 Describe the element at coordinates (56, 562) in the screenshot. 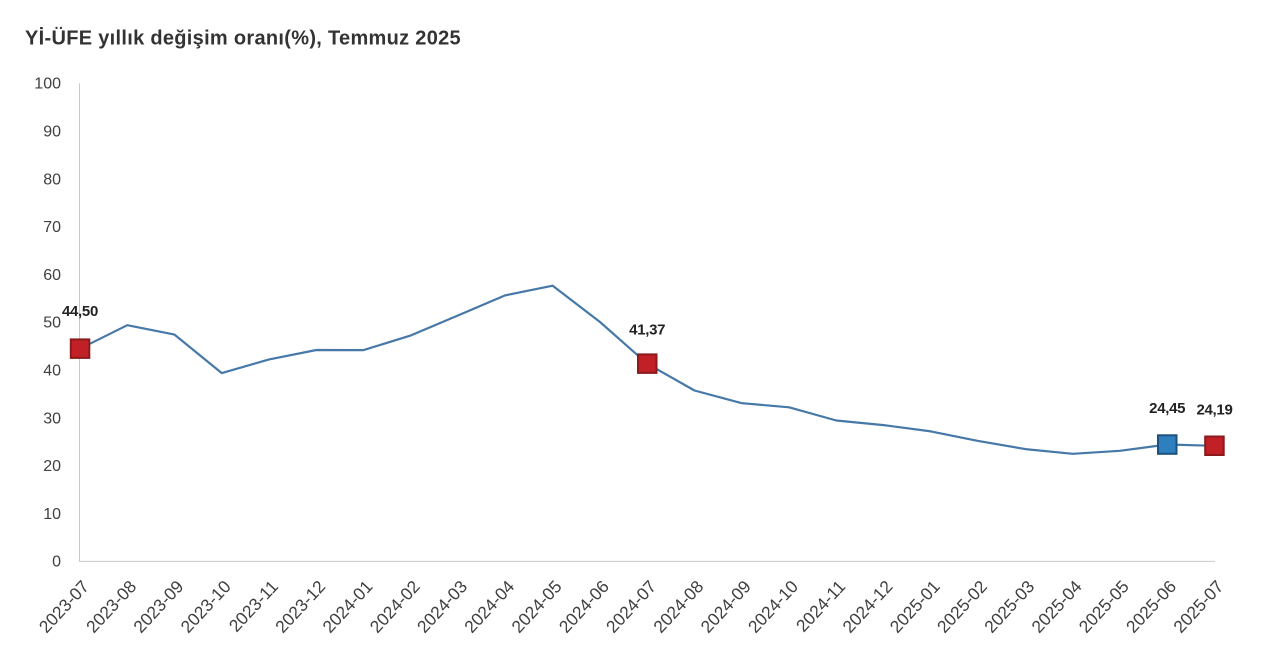

I see `svg-text: 0` at that location.